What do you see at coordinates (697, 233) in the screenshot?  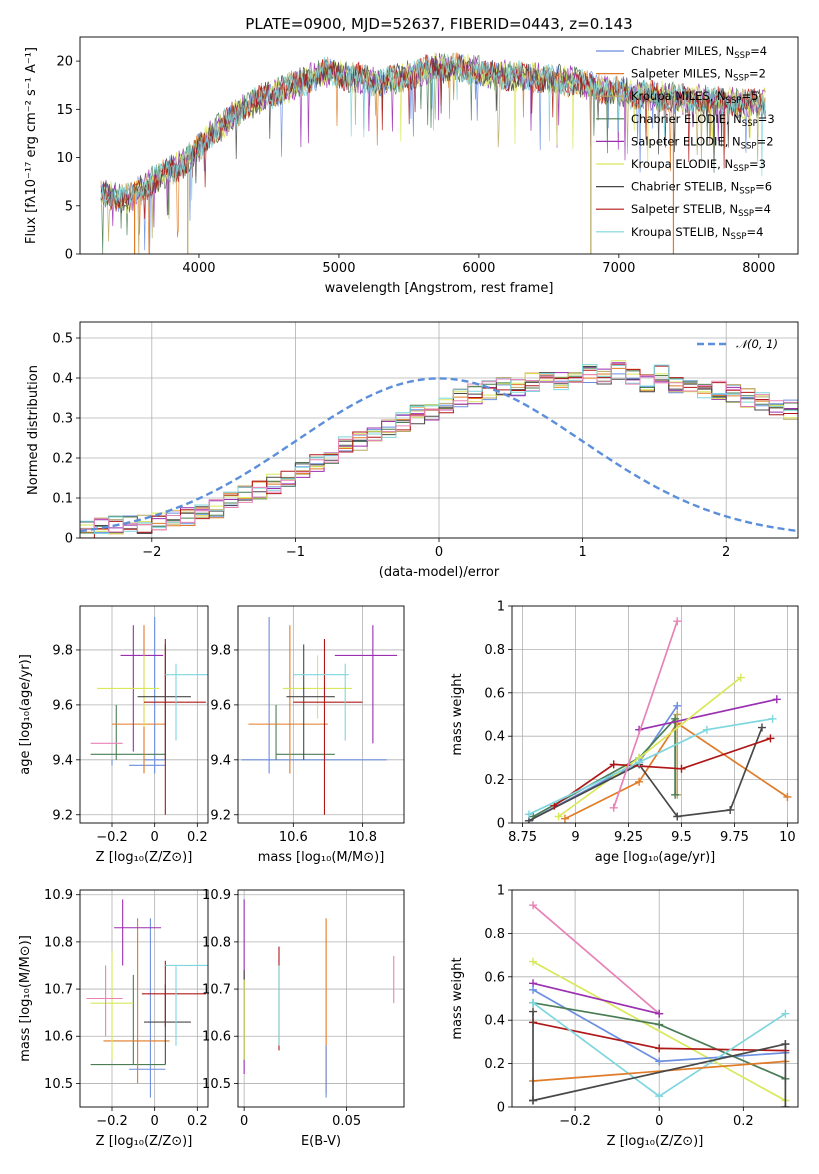 I see `legend-label: Kroupa STELIB, NSSP=4` at bounding box center [697, 233].